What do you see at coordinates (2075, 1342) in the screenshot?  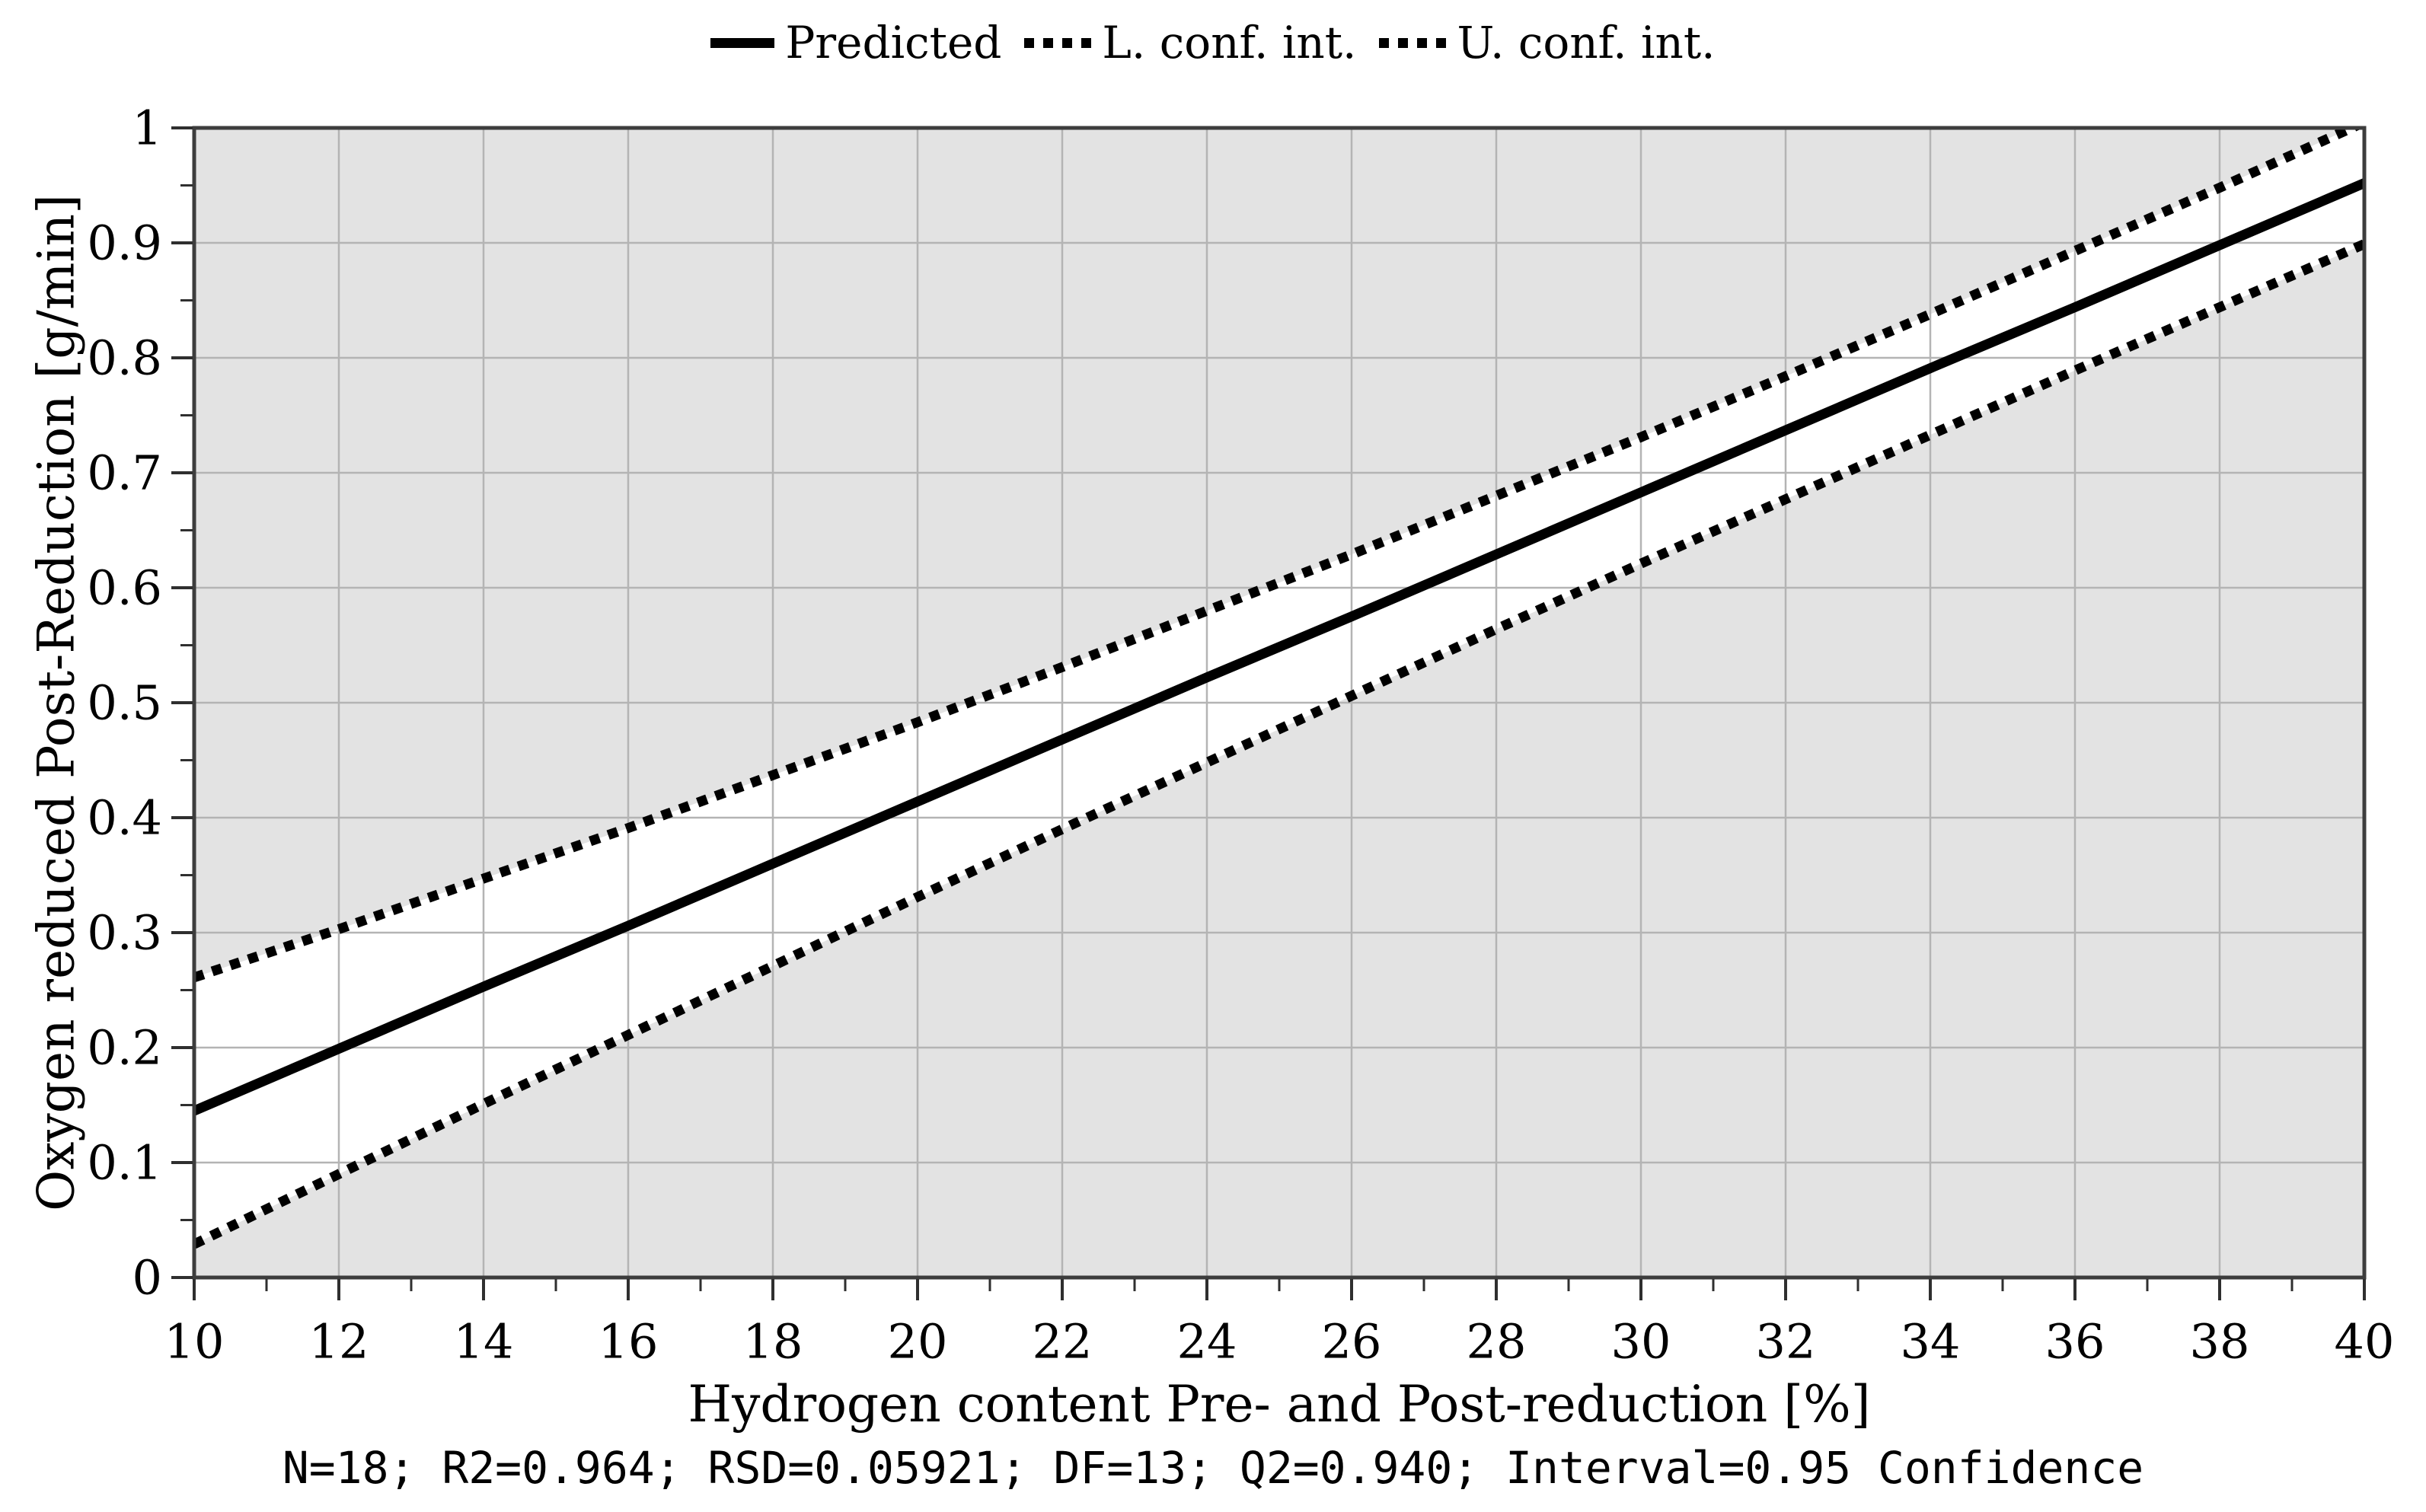 I see `x-tick-label: 36` at bounding box center [2075, 1342].